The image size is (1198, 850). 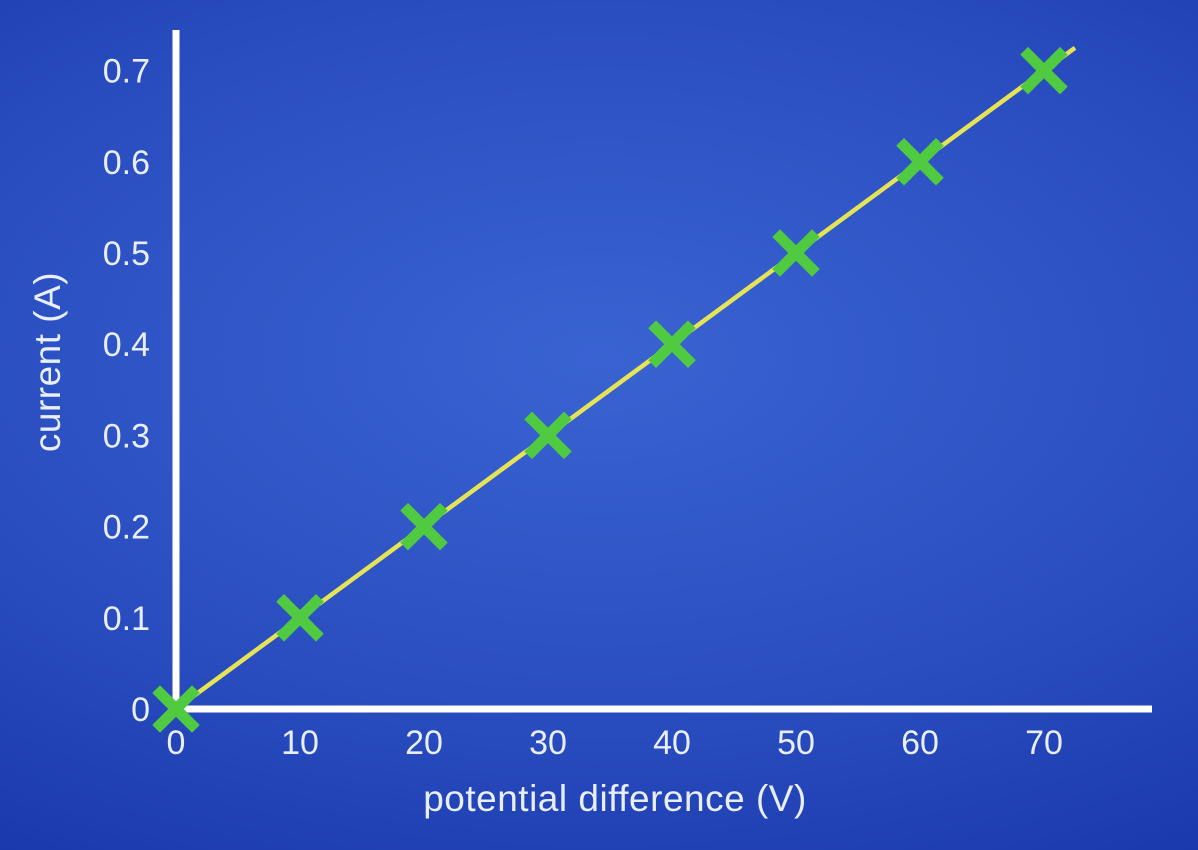 I want to click on y-tick-label: 0.1, so click(x=126, y=619).